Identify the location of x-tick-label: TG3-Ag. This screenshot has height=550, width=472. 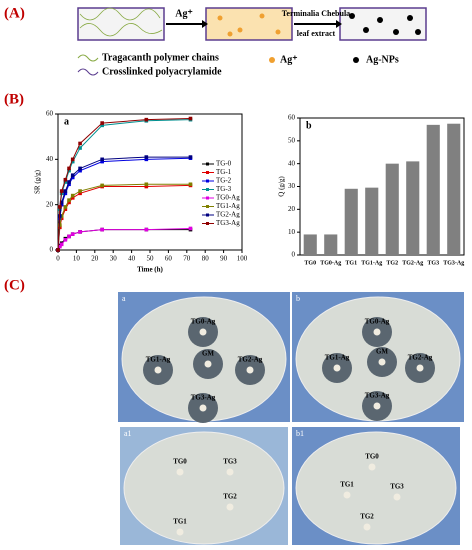
(453, 263).